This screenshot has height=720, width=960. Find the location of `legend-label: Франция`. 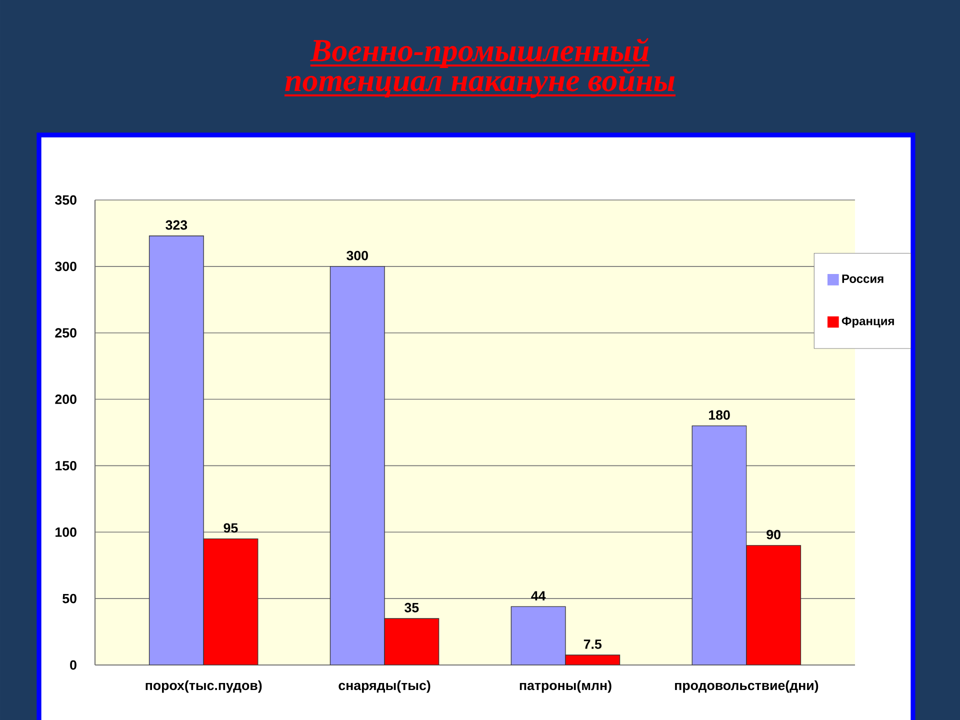

legend-label: Франция is located at coordinates (868, 322).